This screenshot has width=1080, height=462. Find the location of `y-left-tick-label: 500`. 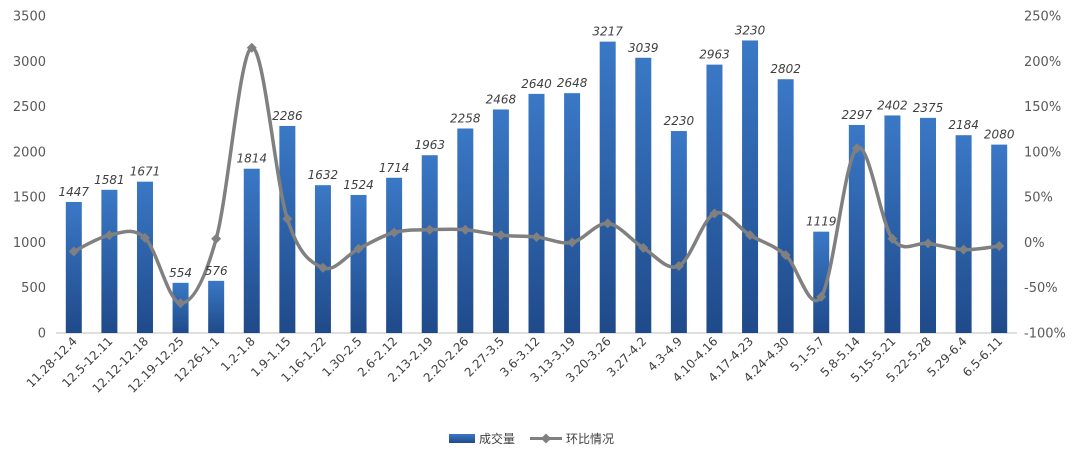

y-left-tick-label: 500 is located at coordinates (33, 288).